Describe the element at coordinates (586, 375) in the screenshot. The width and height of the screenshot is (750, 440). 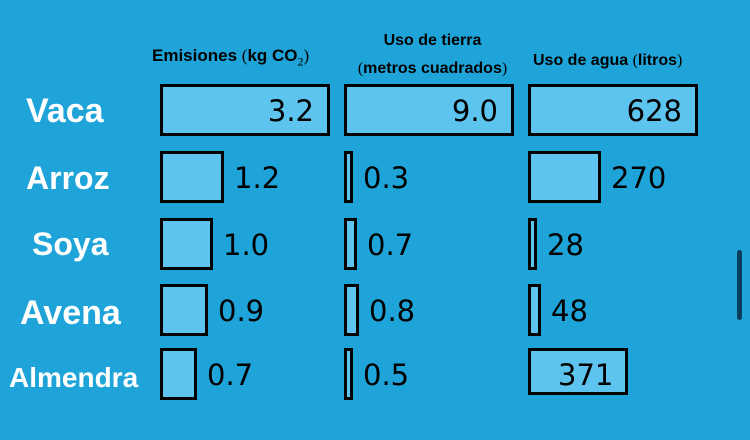
I see `value-label-agua-almendra: 371` at that location.